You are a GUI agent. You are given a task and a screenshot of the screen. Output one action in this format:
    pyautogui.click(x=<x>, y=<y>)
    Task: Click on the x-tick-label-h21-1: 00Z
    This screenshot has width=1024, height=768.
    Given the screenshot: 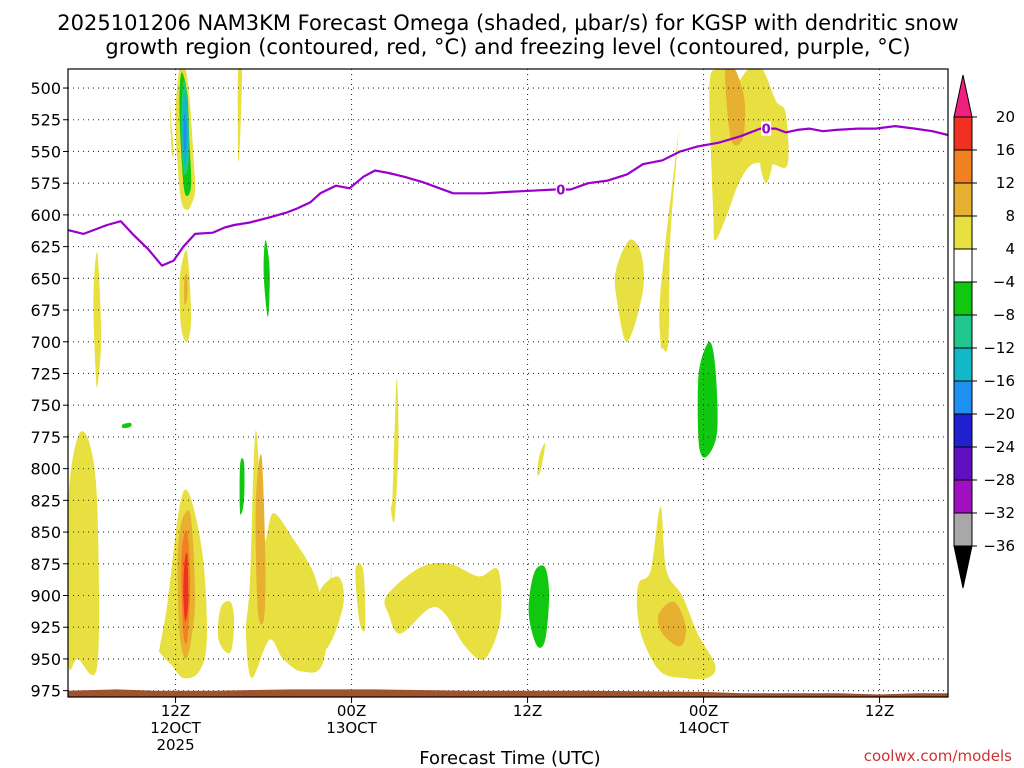 What is the action you would take?
    pyautogui.click(x=351, y=711)
    